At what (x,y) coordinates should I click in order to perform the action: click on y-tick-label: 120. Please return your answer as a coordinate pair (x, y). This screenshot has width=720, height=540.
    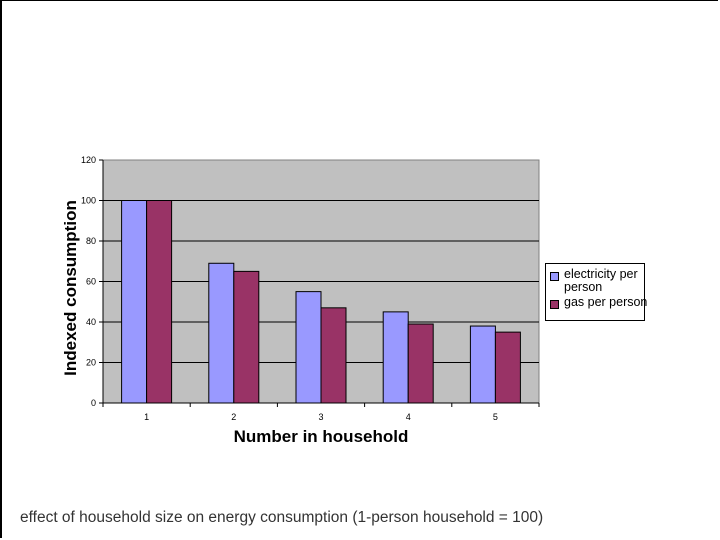
    Looking at the image, I should click on (88, 160).